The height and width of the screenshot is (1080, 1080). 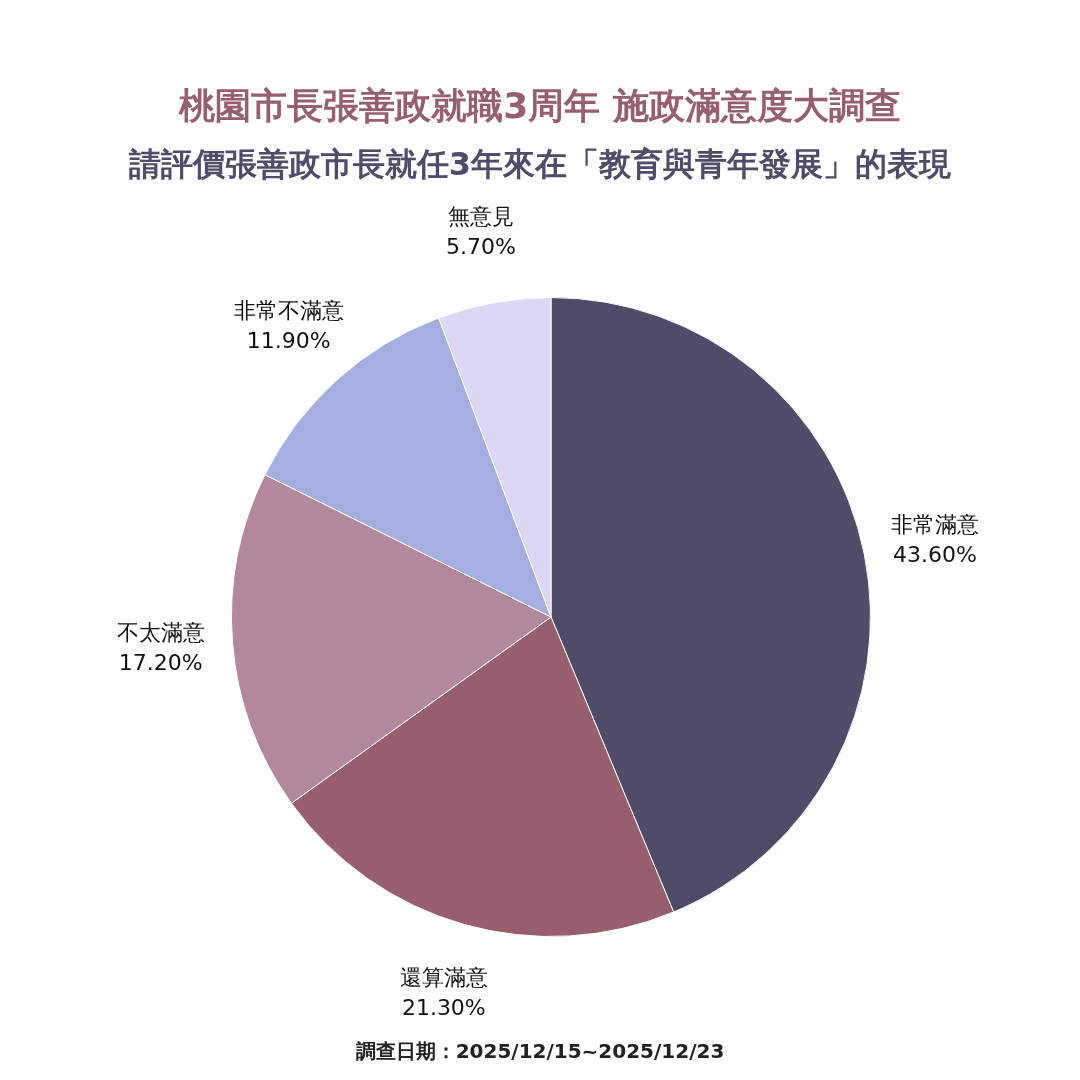 What do you see at coordinates (539, 106) in the screenshot?
I see `chart-title: 桃園市長張善政就職3周年 施政滿意度大調查` at bounding box center [539, 106].